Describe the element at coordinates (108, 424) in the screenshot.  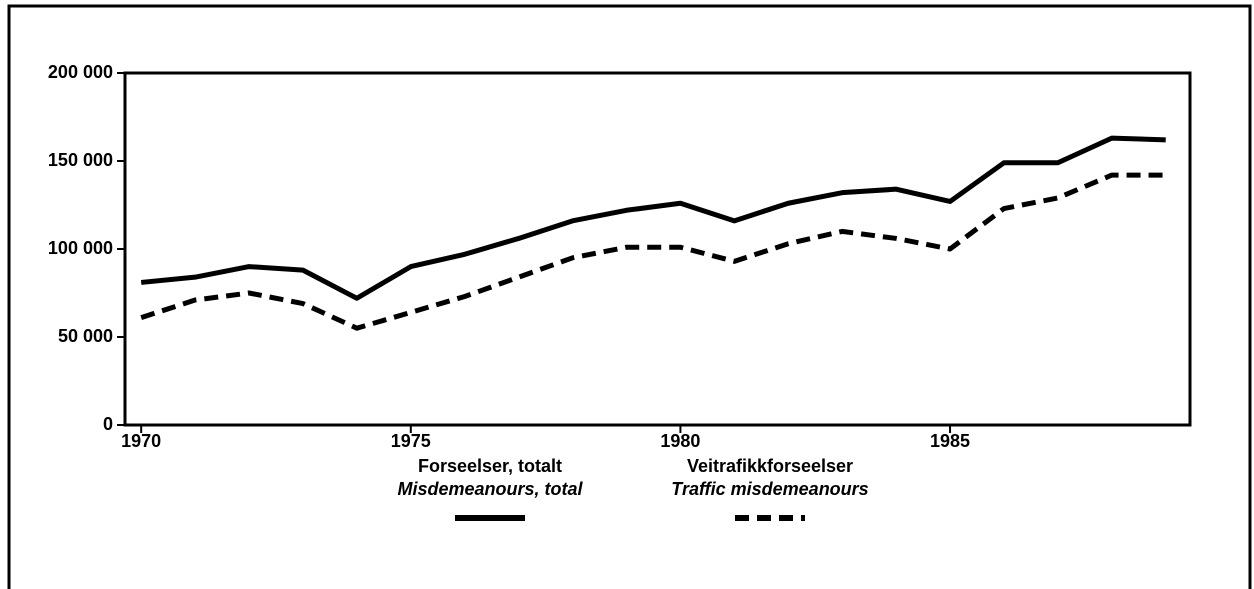
I see `y-tick-label: 0` at that location.